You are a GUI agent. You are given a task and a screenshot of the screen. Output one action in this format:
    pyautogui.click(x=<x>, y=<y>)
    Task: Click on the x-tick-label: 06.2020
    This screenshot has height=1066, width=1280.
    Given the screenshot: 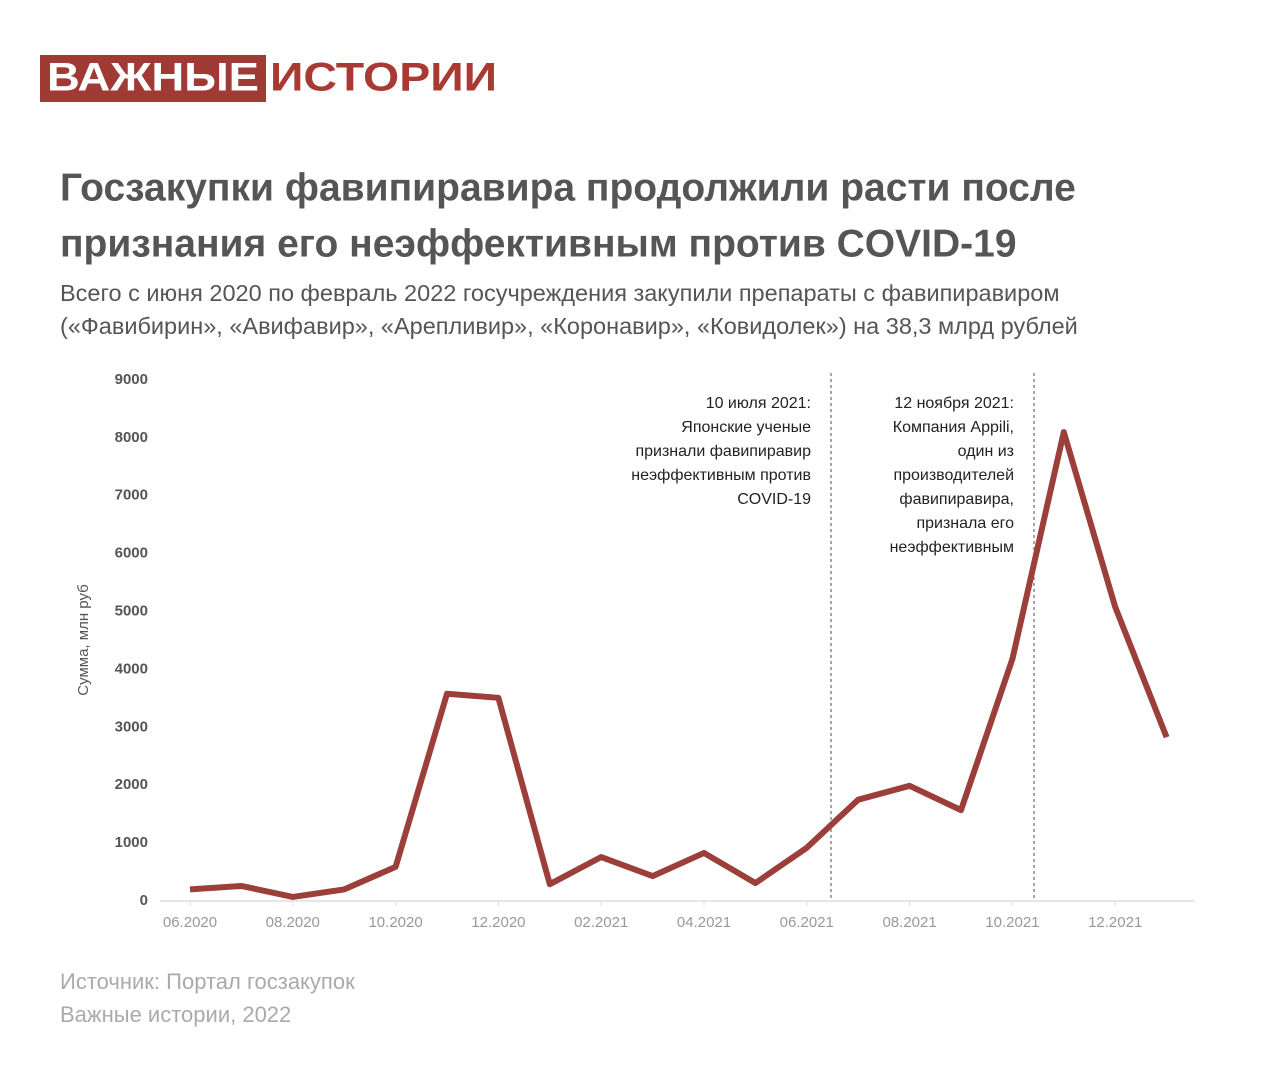 What is the action you would take?
    pyautogui.click(x=190, y=922)
    